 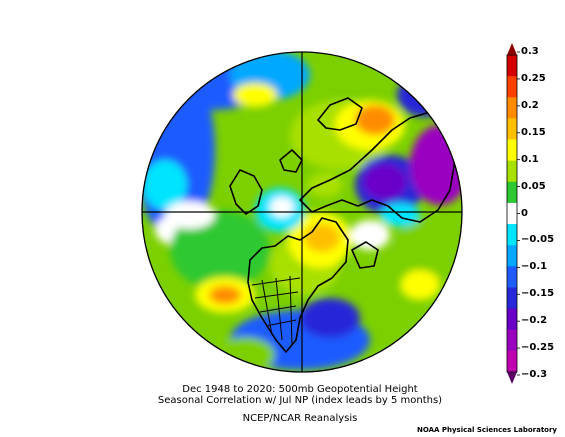 I want to click on colorbar-tick-label: 0.05, so click(x=533, y=186).